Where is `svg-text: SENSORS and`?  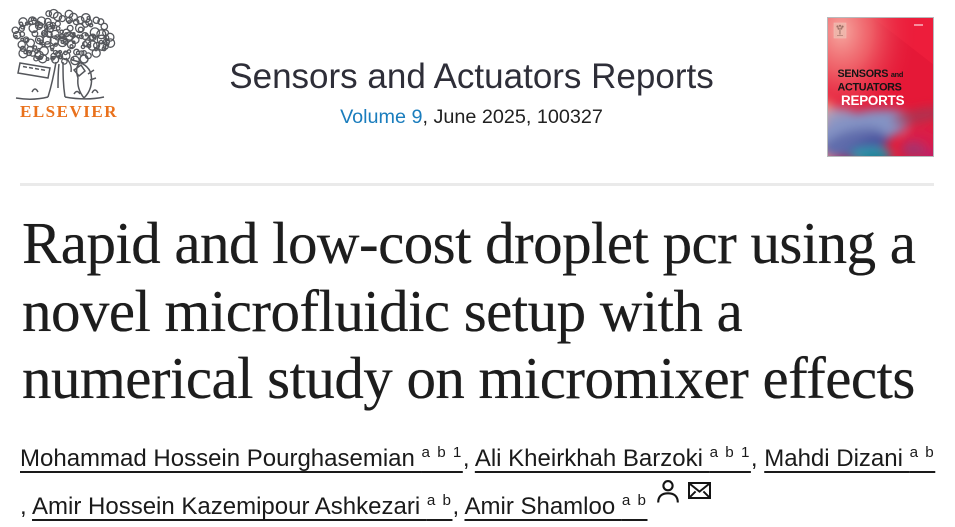 svg-text: SENSORS and is located at coordinates (870, 74).